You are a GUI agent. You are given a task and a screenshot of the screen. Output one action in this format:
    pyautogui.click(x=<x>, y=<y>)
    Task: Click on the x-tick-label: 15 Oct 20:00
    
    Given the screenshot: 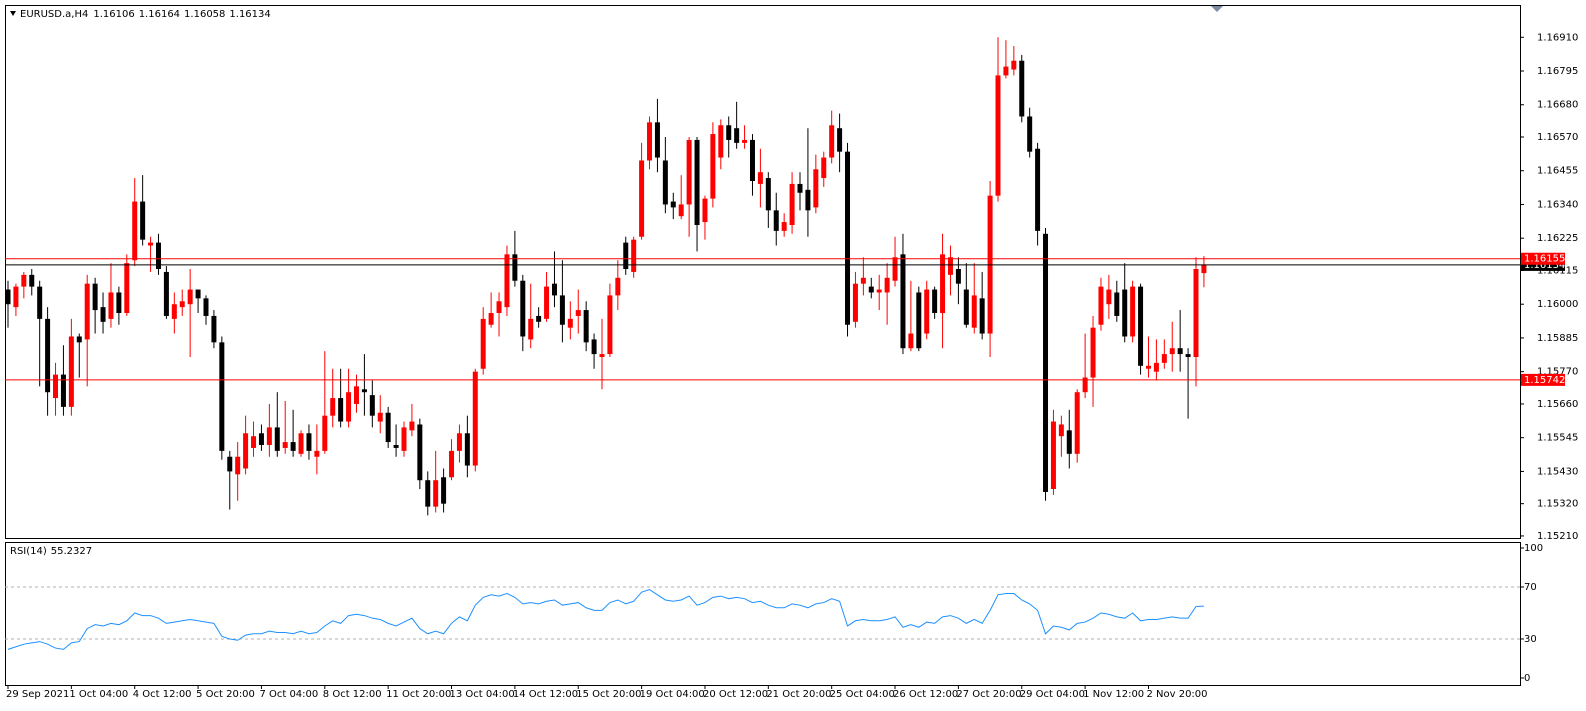 What is the action you would take?
    pyautogui.click(x=608, y=694)
    